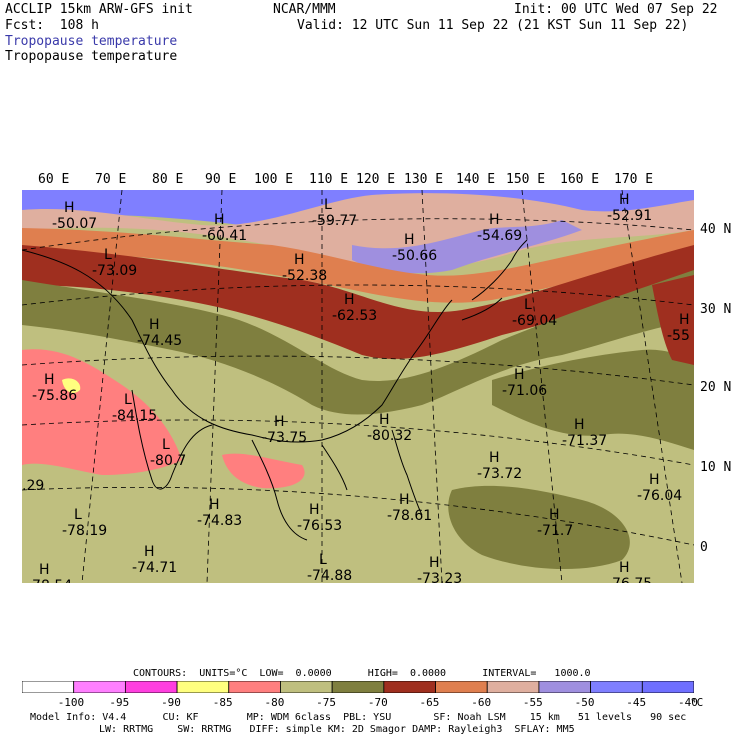 The width and height of the screenshot is (740, 740). What do you see at coordinates (71, 702) in the screenshot?
I see `legend-tick: -100` at bounding box center [71, 702].